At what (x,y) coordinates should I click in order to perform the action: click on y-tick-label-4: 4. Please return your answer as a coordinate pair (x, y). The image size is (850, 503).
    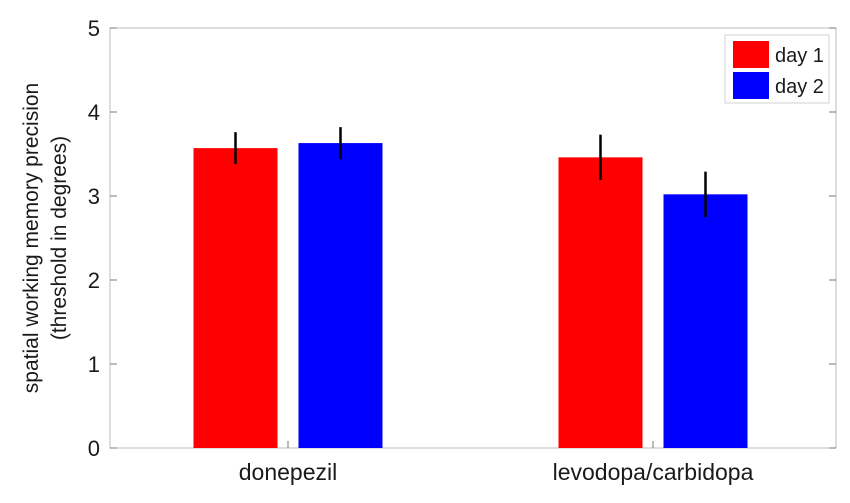
    Looking at the image, I should click on (94, 112).